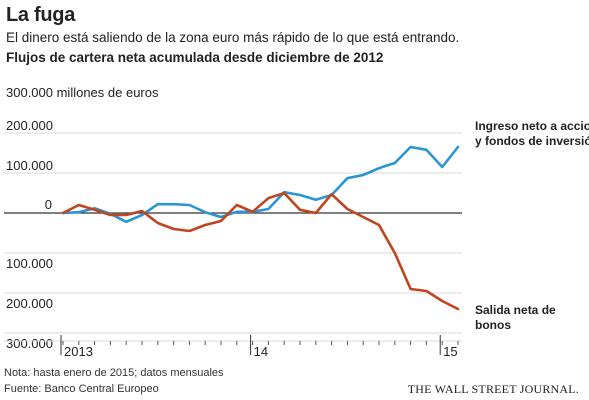 This screenshot has width=589, height=400. I want to click on y-tick-label: 300.000, so click(29, 343).